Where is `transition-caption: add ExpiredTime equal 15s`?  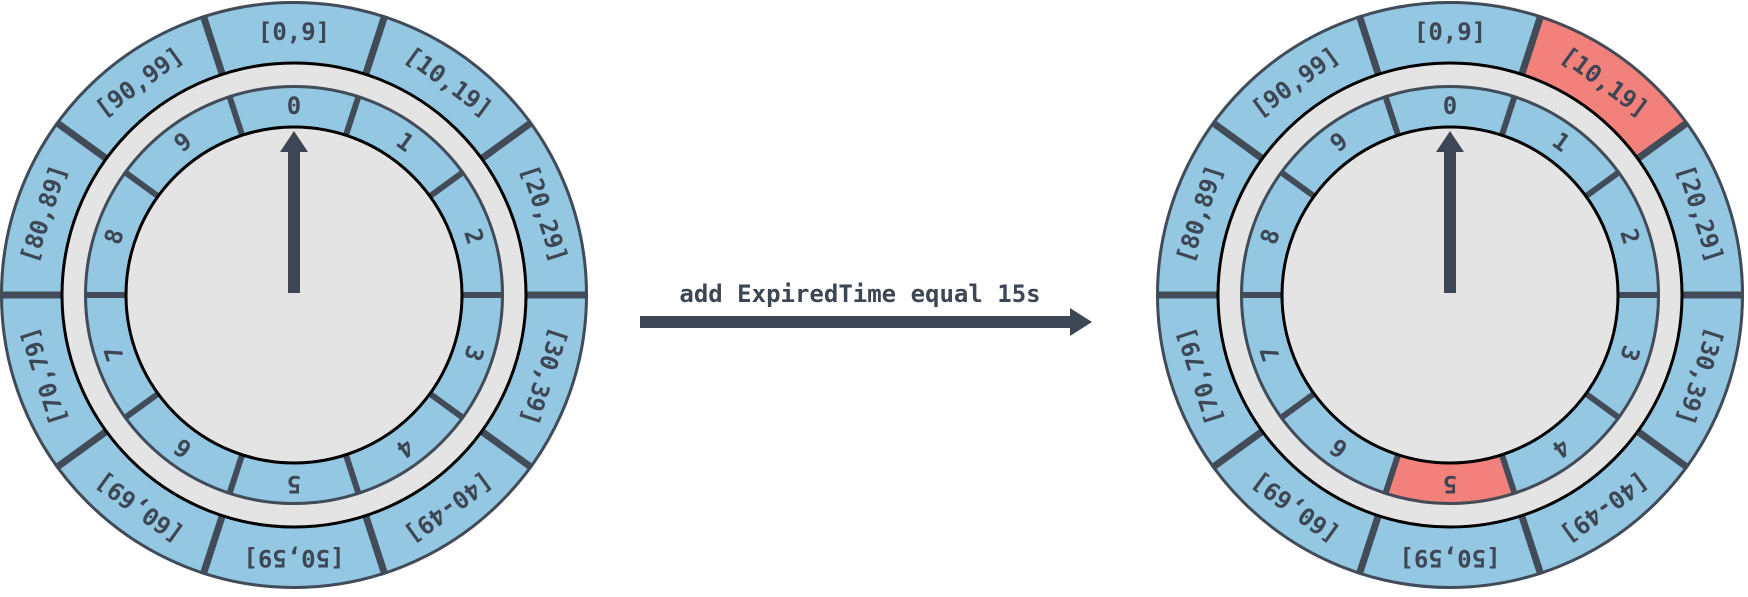
transition-caption: add ExpiredTime equal 15s is located at coordinates (860, 294).